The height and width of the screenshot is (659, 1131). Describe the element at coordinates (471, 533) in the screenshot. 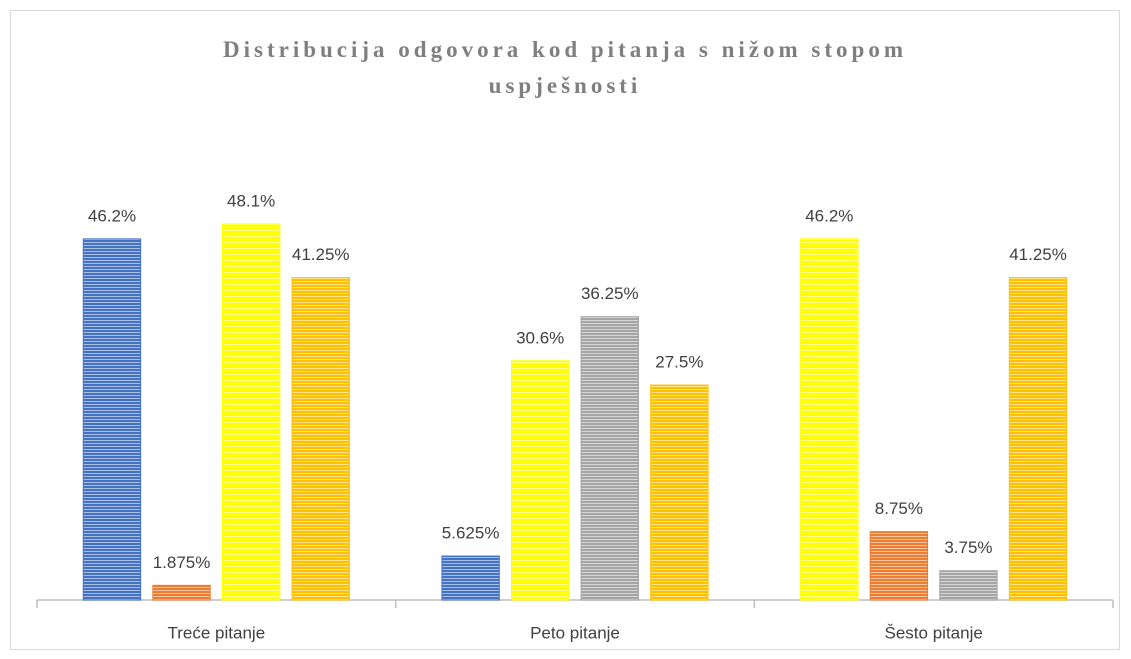

I see `data-label: 5.625%` at that location.